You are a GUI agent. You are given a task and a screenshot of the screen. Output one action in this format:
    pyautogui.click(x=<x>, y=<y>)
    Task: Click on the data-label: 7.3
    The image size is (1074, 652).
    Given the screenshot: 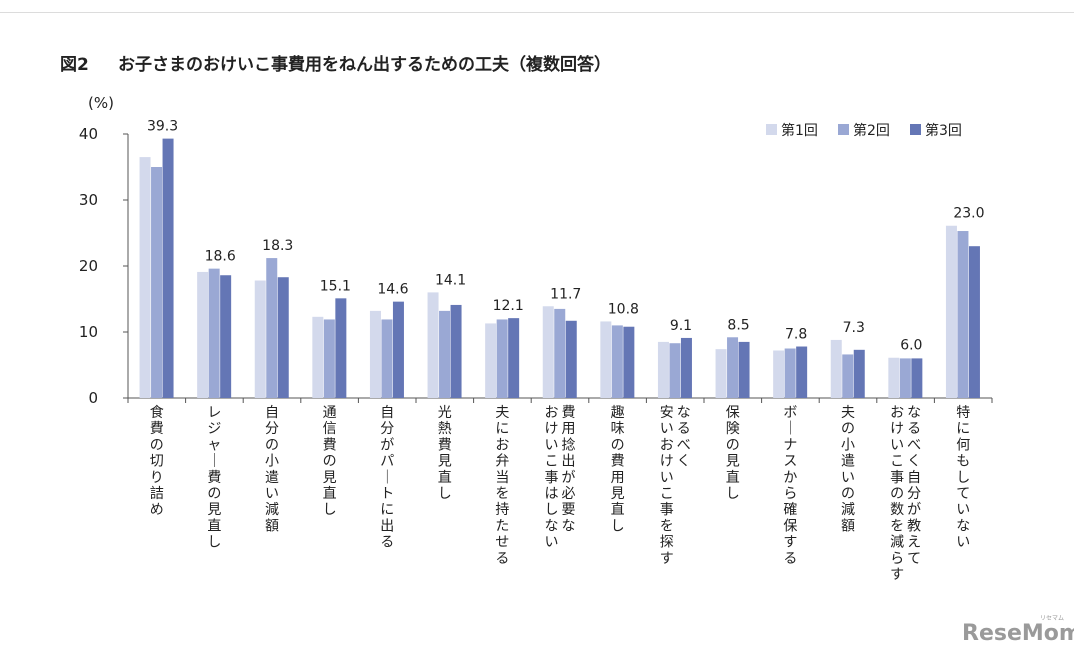 What is the action you would take?
    pyautogui.click(x=854, y=328)
    